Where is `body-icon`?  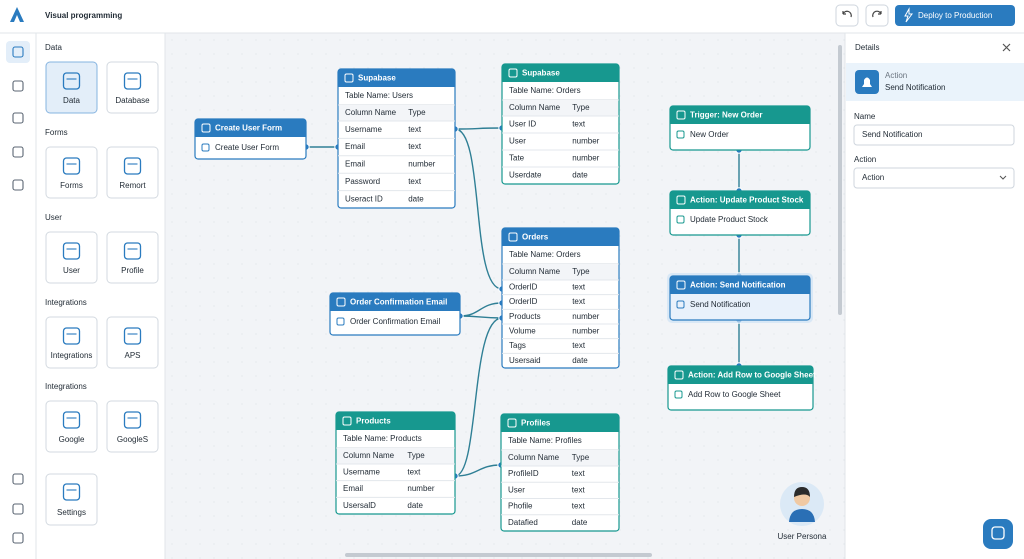
body-icon is located at coordinates (680, 134).